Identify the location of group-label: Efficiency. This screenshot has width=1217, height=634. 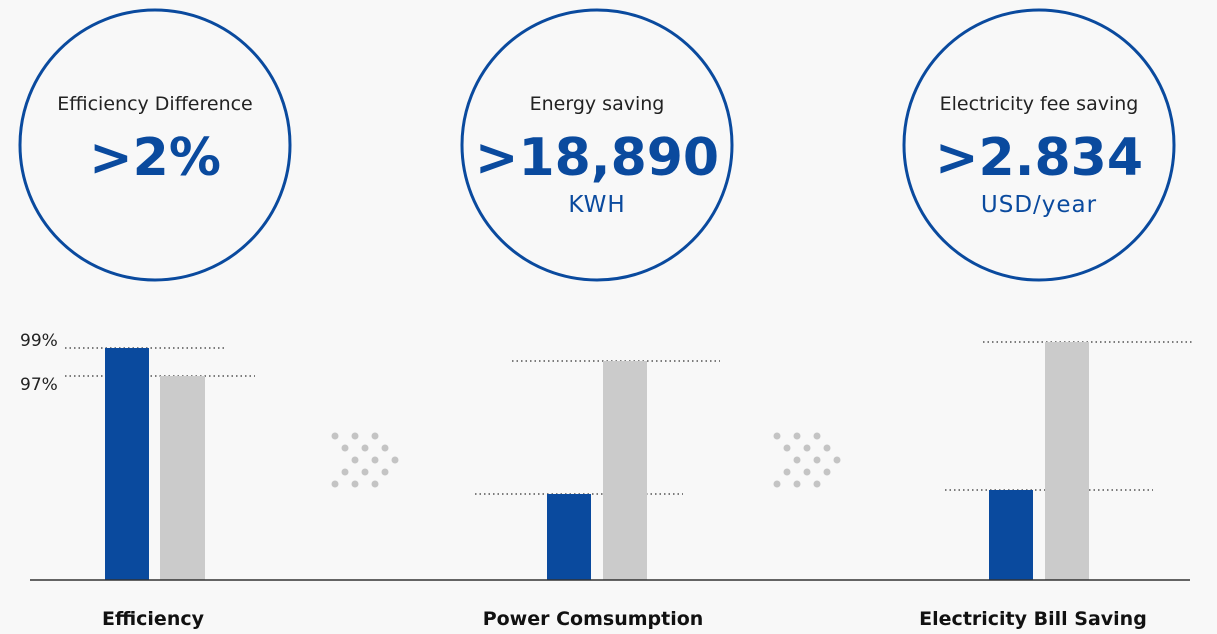
(153, 619).